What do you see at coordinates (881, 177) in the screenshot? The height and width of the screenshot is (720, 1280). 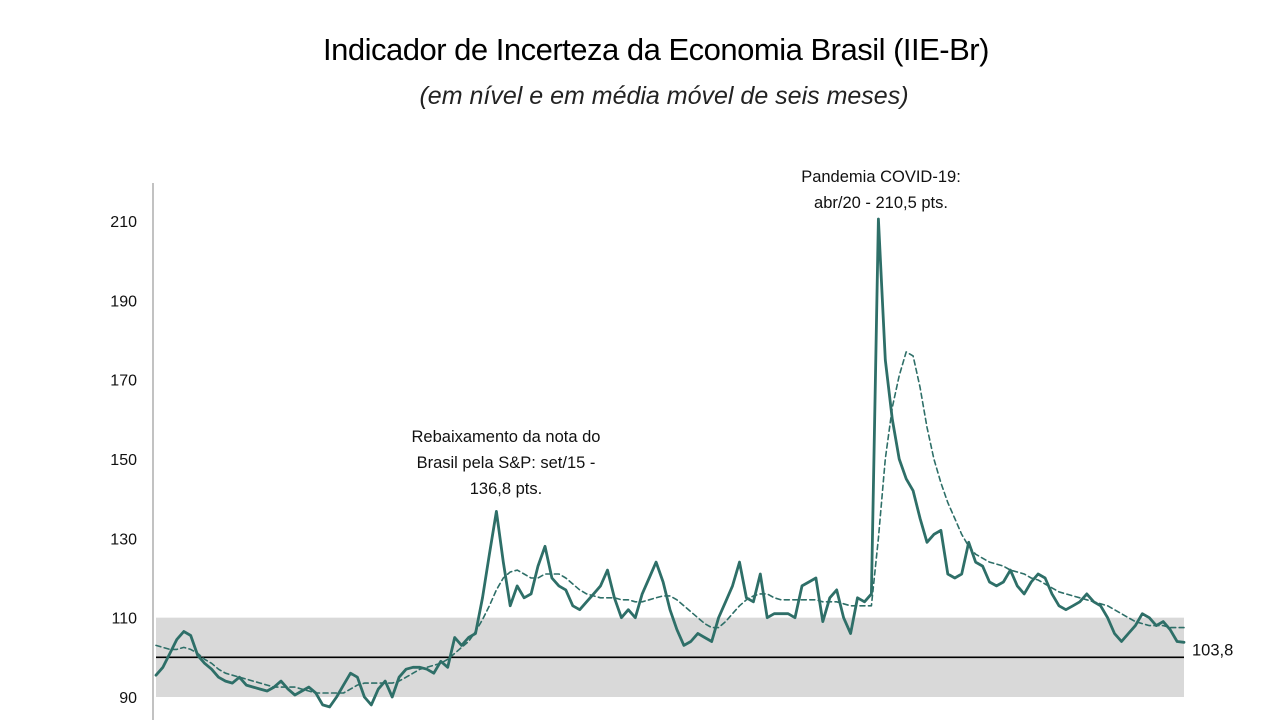 I see `annotation-text: Pandemia COVID-19:` at bounding box center [881, 177].